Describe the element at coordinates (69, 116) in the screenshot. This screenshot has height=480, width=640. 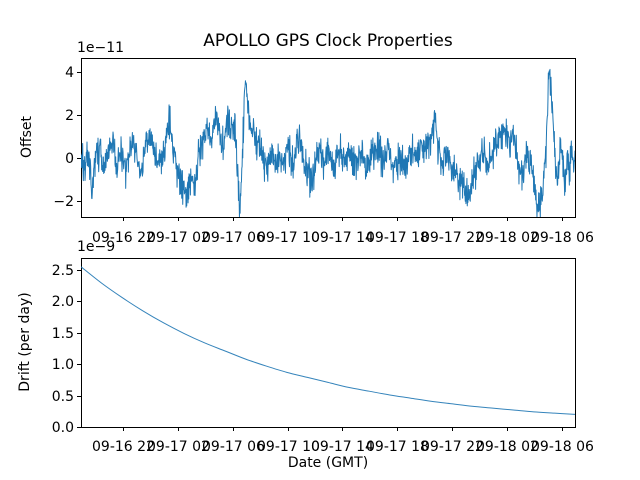
I see `y-tick-label: 2` at that location.